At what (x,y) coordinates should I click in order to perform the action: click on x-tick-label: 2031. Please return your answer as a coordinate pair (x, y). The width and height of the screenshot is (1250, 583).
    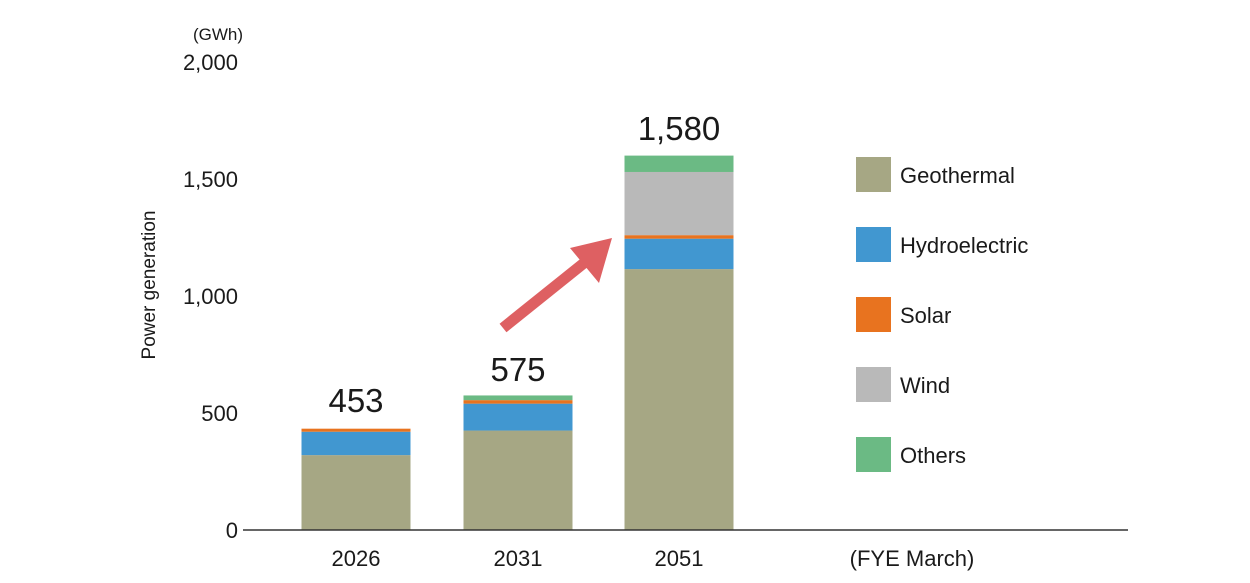
    Looking at the image, I should click on (518, 558).